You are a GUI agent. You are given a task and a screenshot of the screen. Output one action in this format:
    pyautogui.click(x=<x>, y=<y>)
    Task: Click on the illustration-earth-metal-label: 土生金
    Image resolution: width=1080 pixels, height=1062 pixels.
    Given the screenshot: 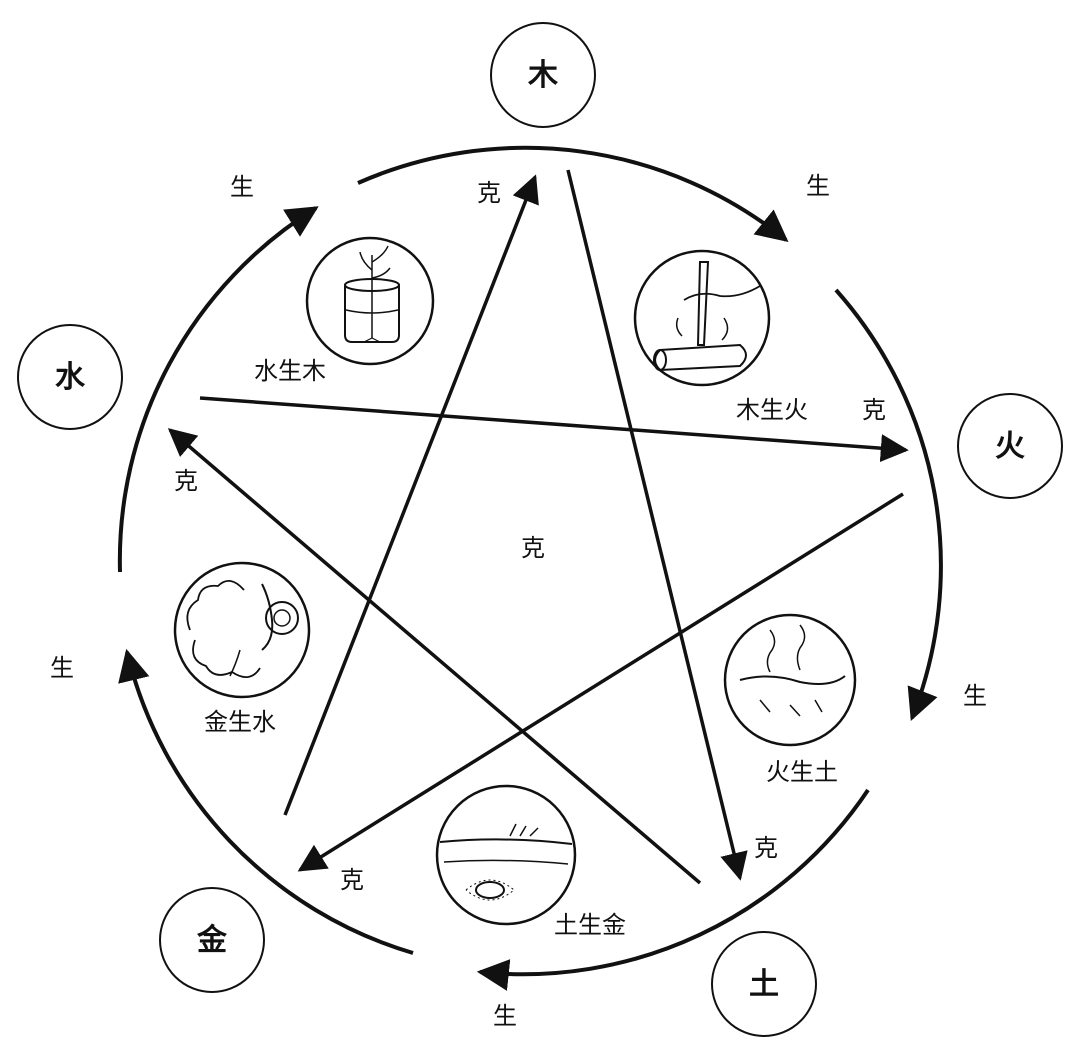 What is the action you would take?
    pyautogui.click(x=590, y=925)
    